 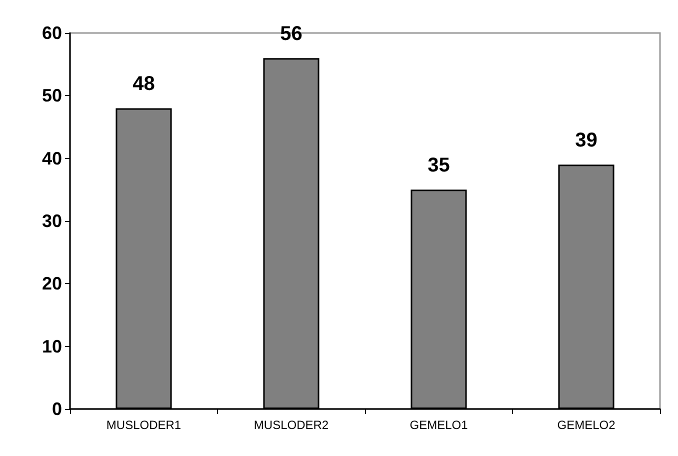 I want to click on data-label: 56, so click(x=291, y=34).